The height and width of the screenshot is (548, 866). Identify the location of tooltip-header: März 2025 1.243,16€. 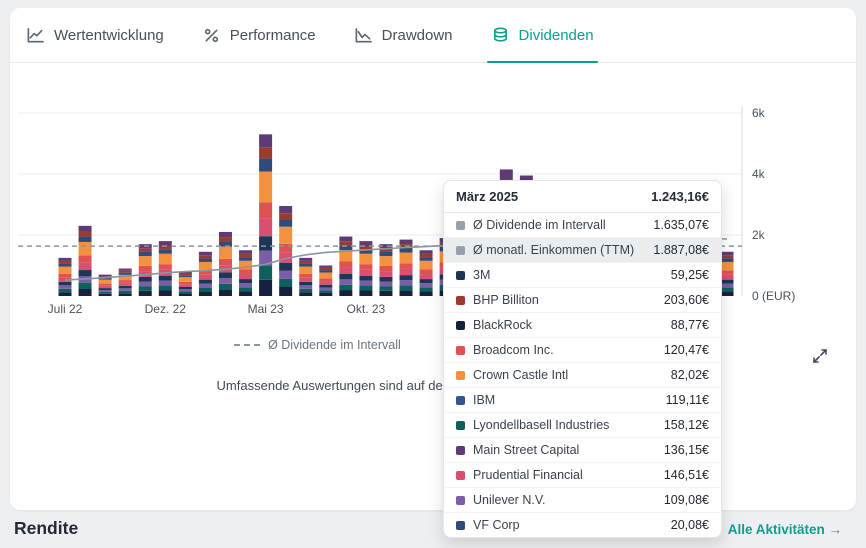
(582, 197).